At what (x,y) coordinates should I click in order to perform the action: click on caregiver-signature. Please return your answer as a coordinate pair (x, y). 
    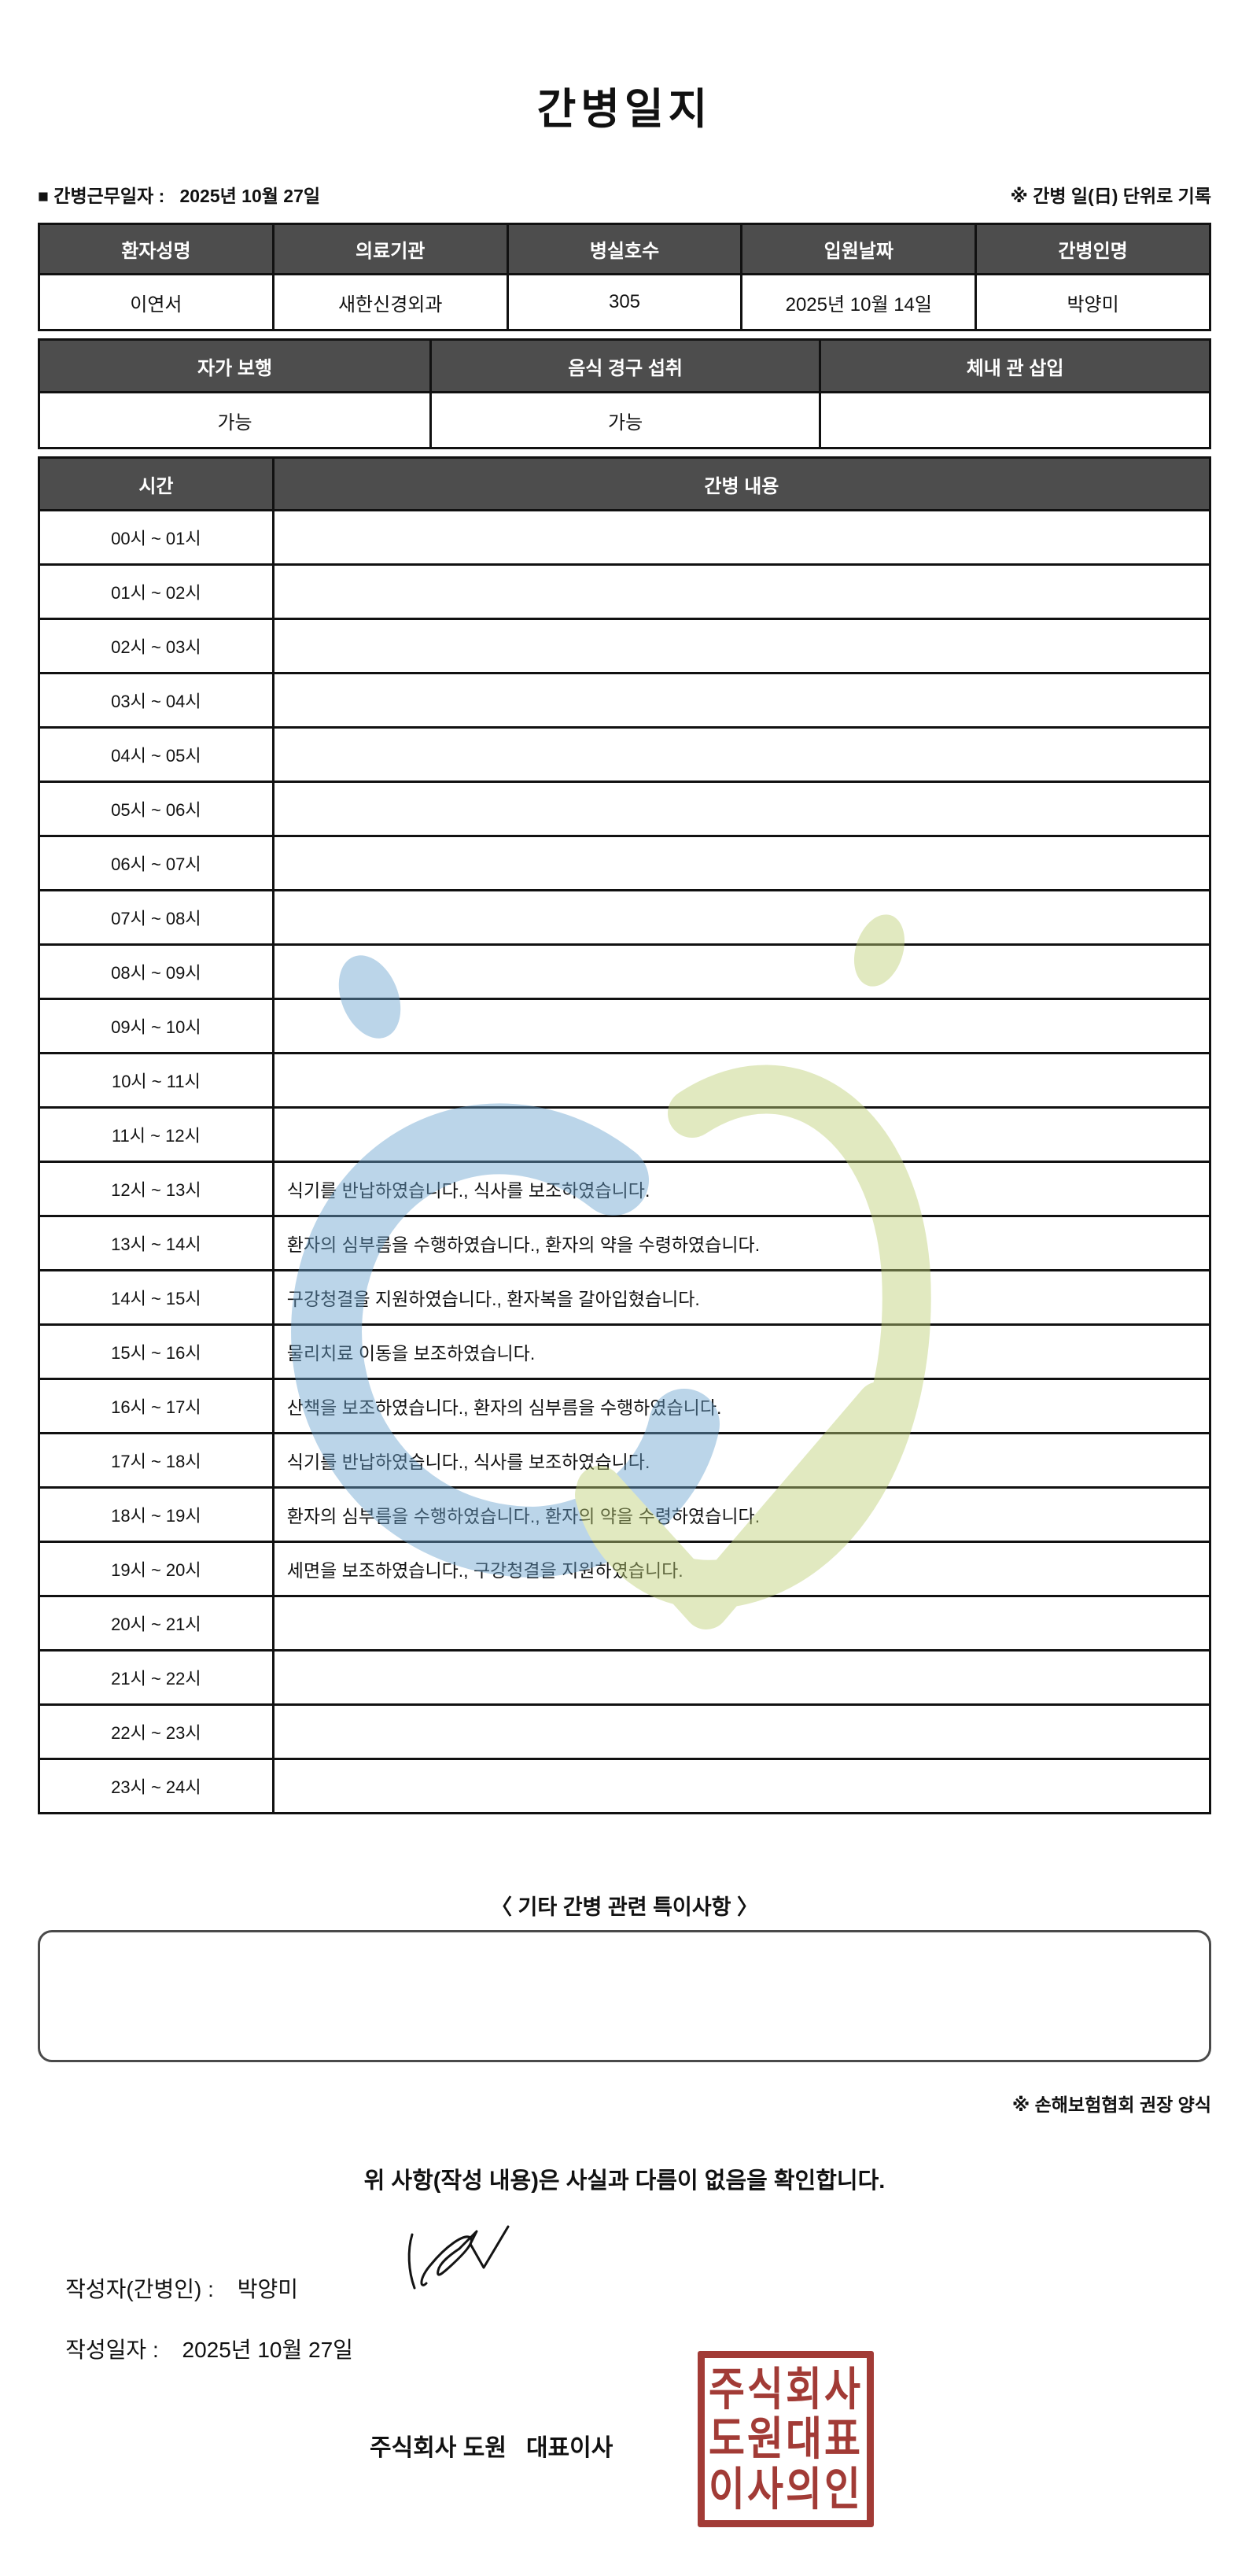
    Looking at the image, I should click on (458, 2257).